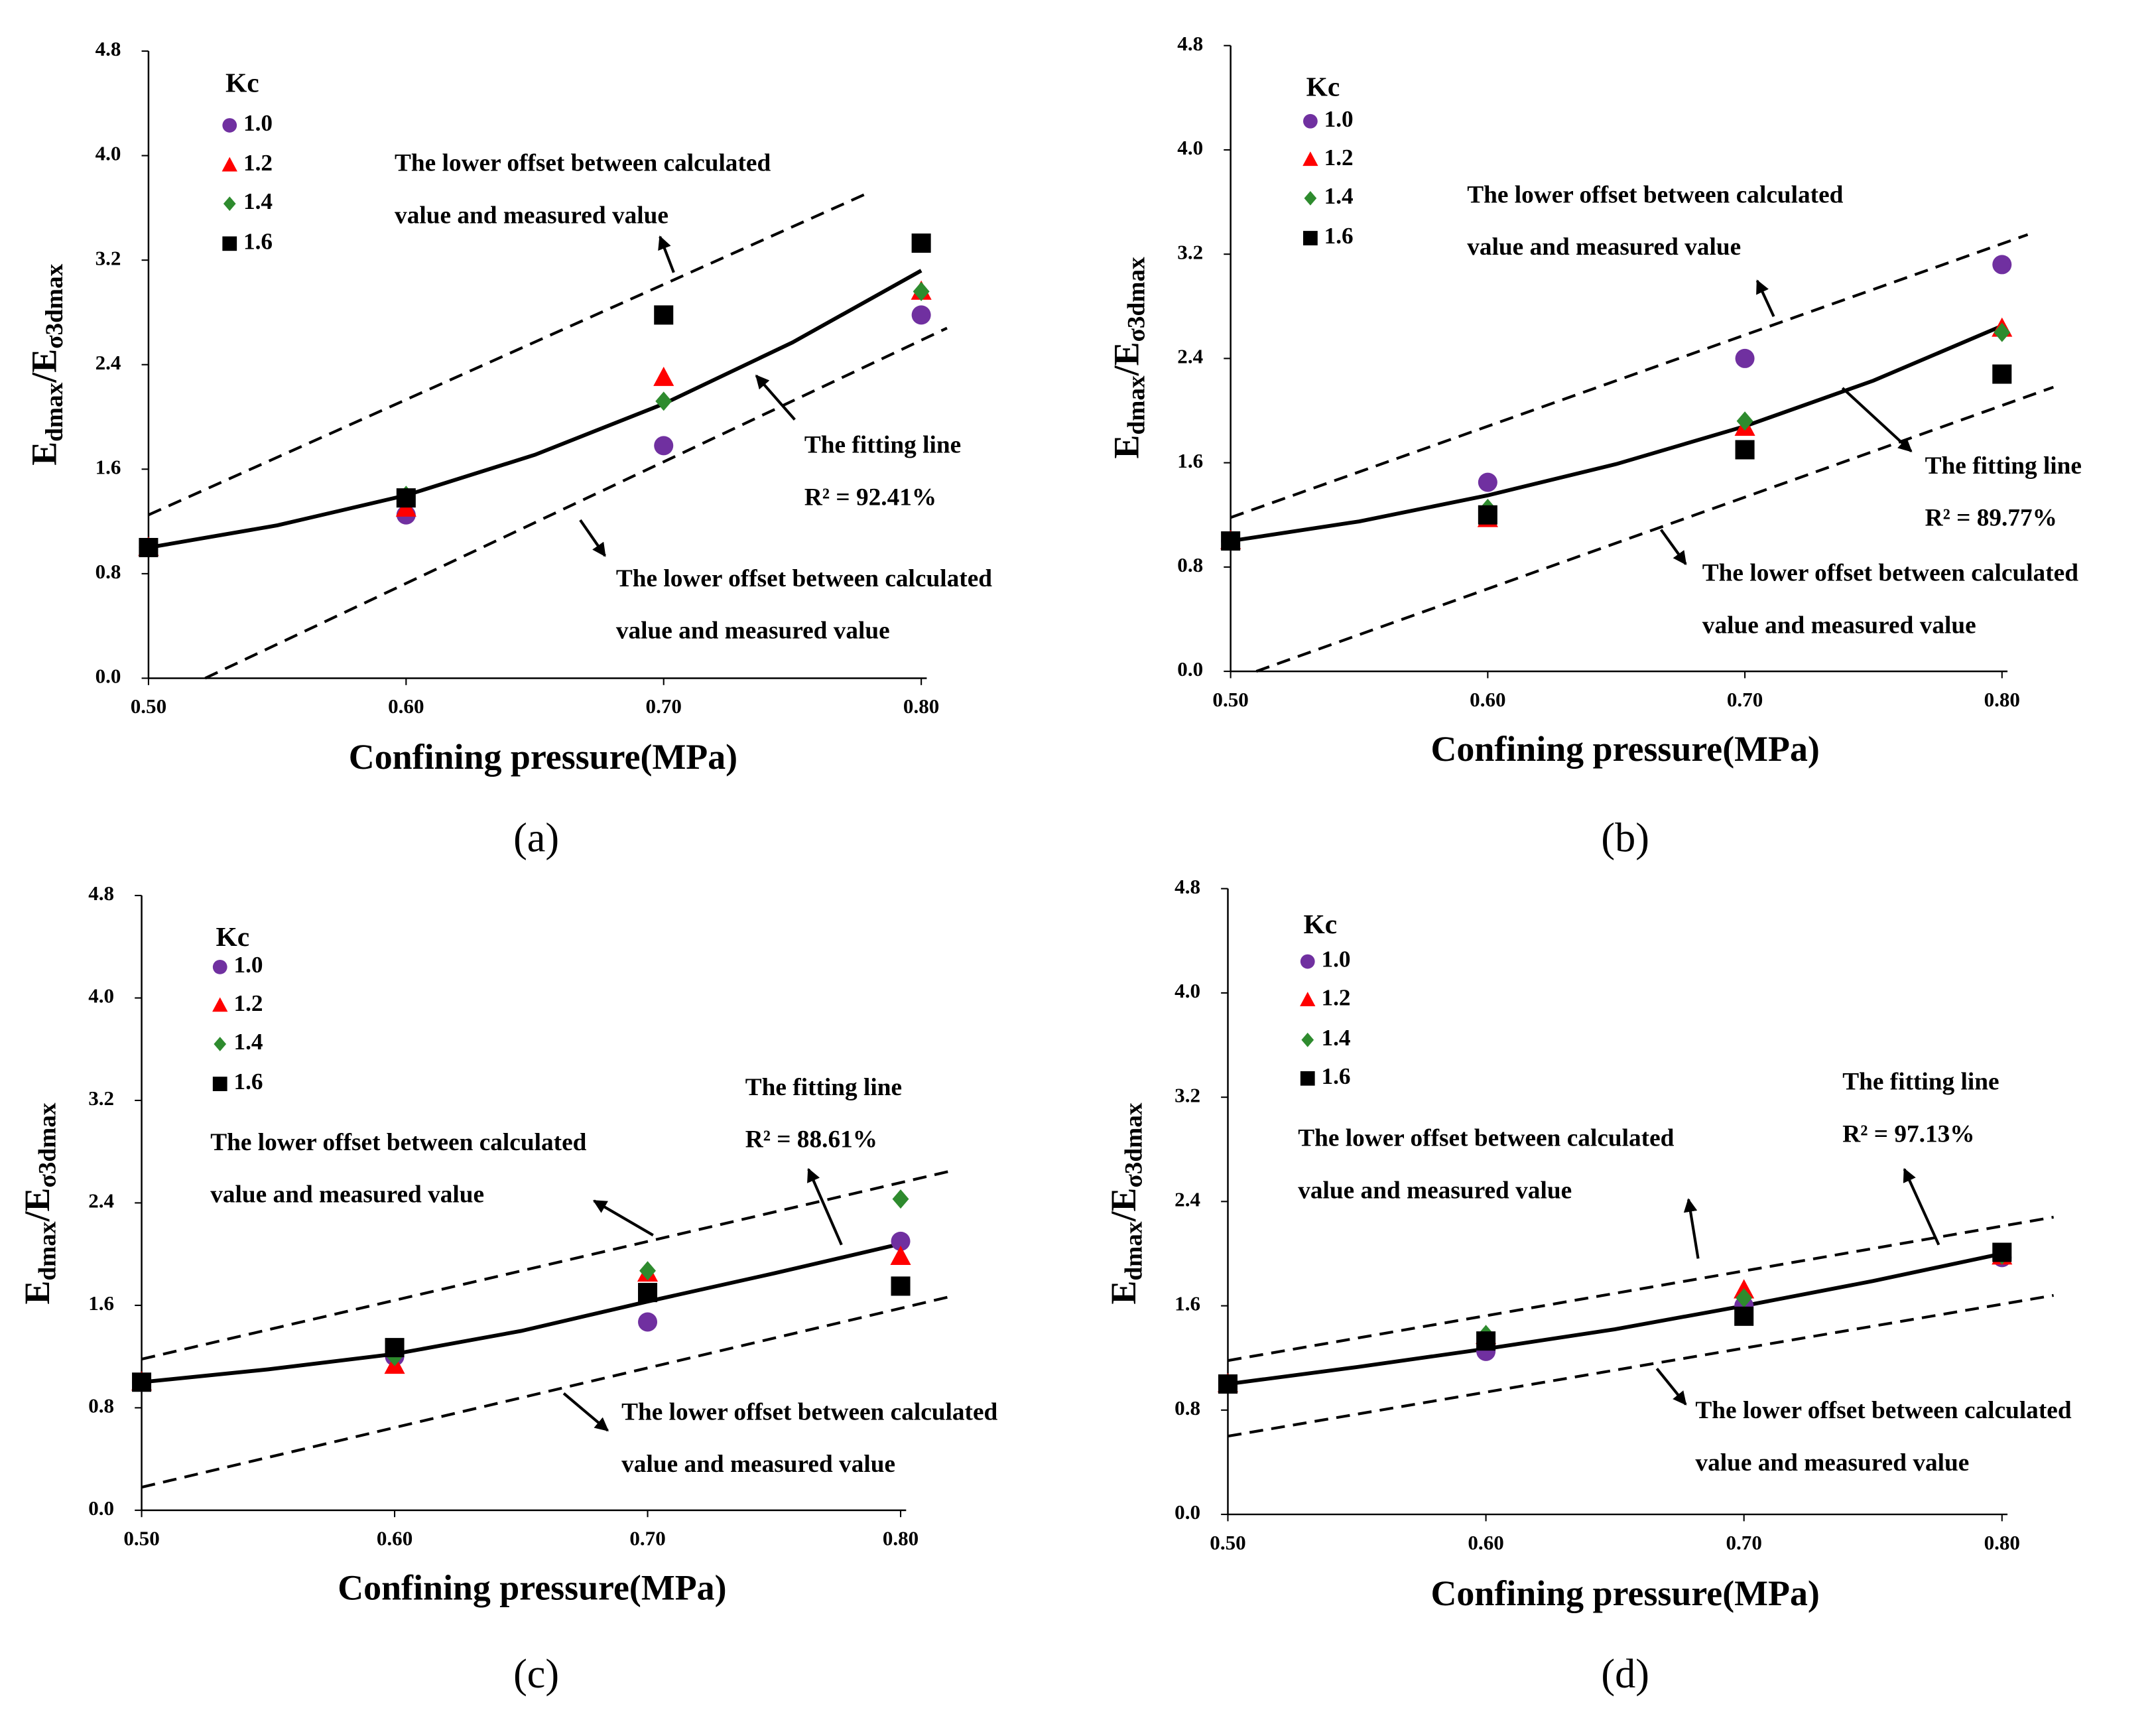 This screenshot has width=2156, height=1714. I want to click on x-tick-label: 0.70, so click(647, 1538).